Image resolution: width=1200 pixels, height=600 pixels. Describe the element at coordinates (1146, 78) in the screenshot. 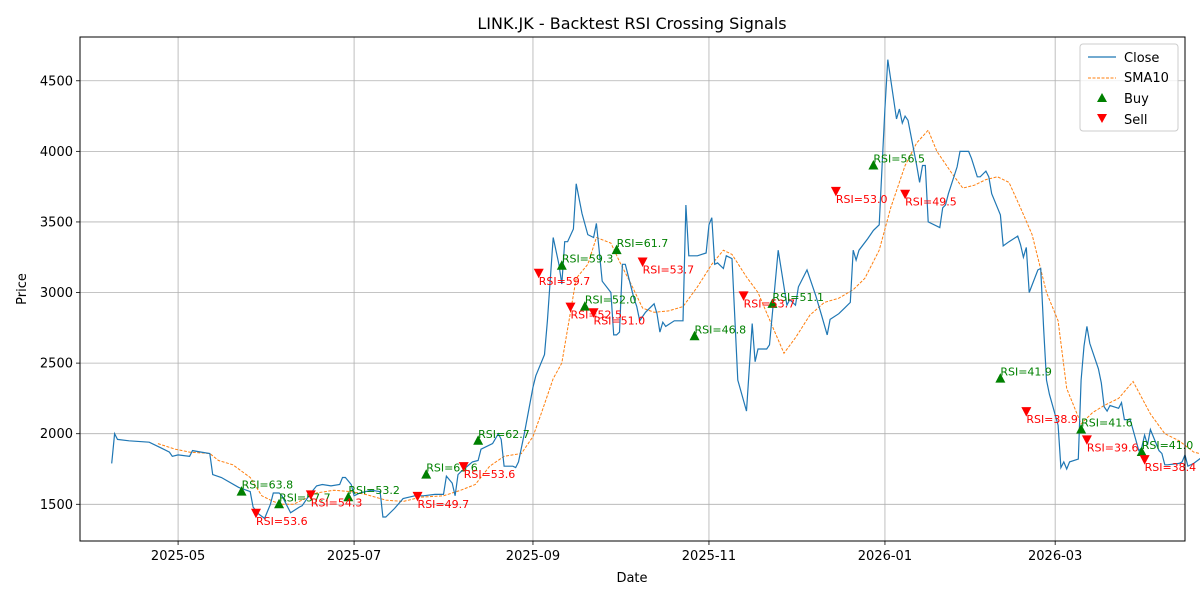

I see `legend-sma10-label: SMA10` at that location.